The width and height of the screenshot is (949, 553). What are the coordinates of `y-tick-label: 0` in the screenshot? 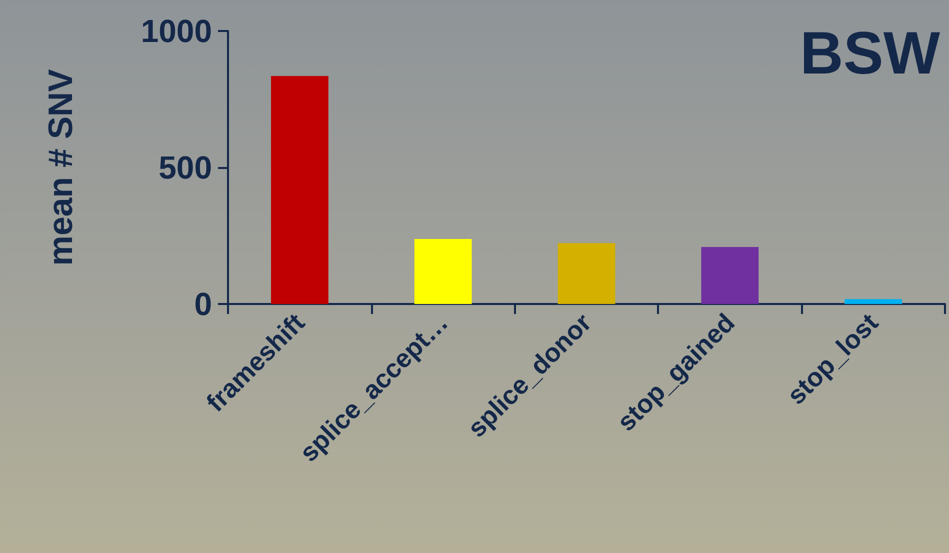 It's located at (203, 304).